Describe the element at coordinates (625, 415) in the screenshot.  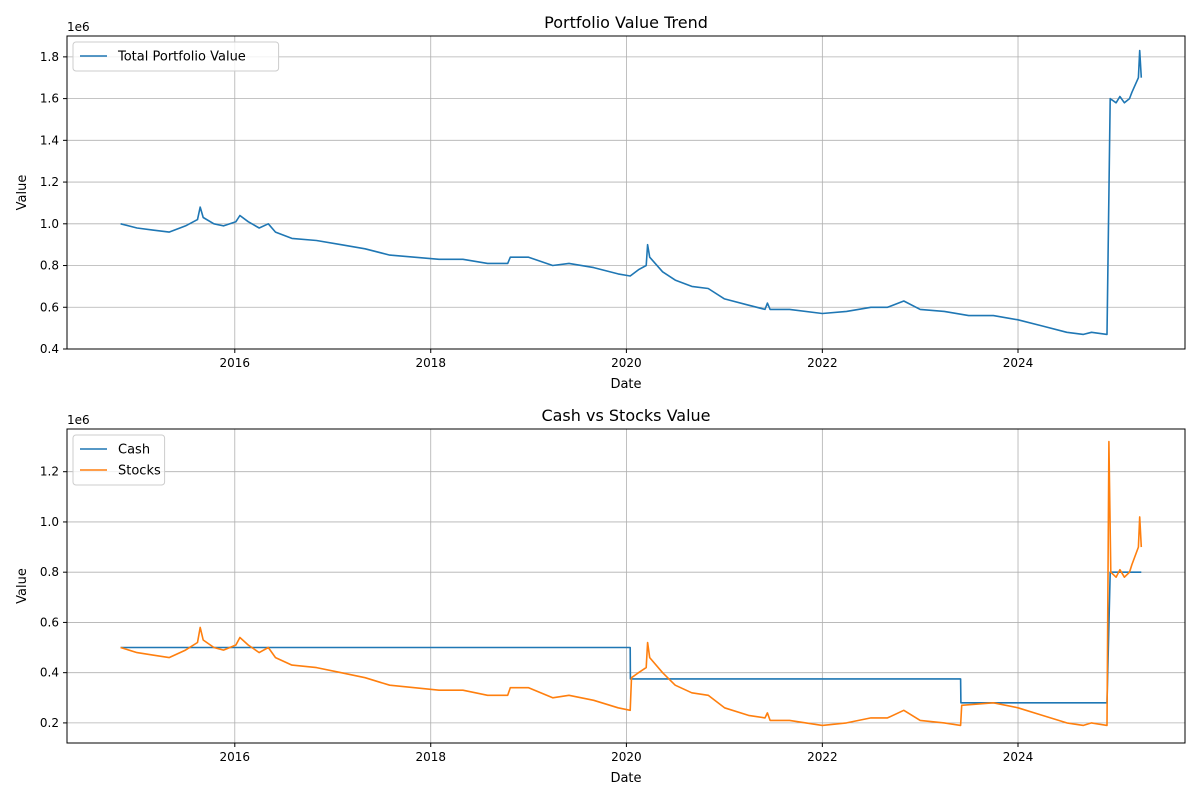
I see `chart-title: Cash vs Stocks Value` at that location.